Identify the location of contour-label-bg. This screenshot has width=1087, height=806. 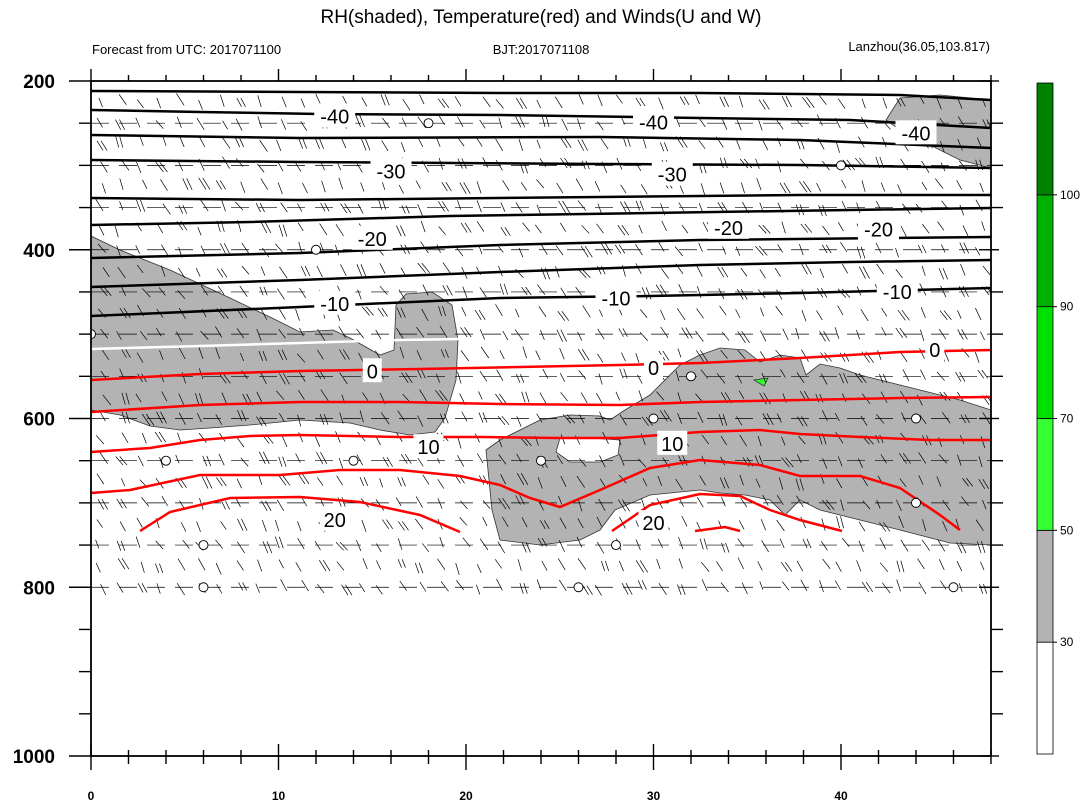
(916, 132).